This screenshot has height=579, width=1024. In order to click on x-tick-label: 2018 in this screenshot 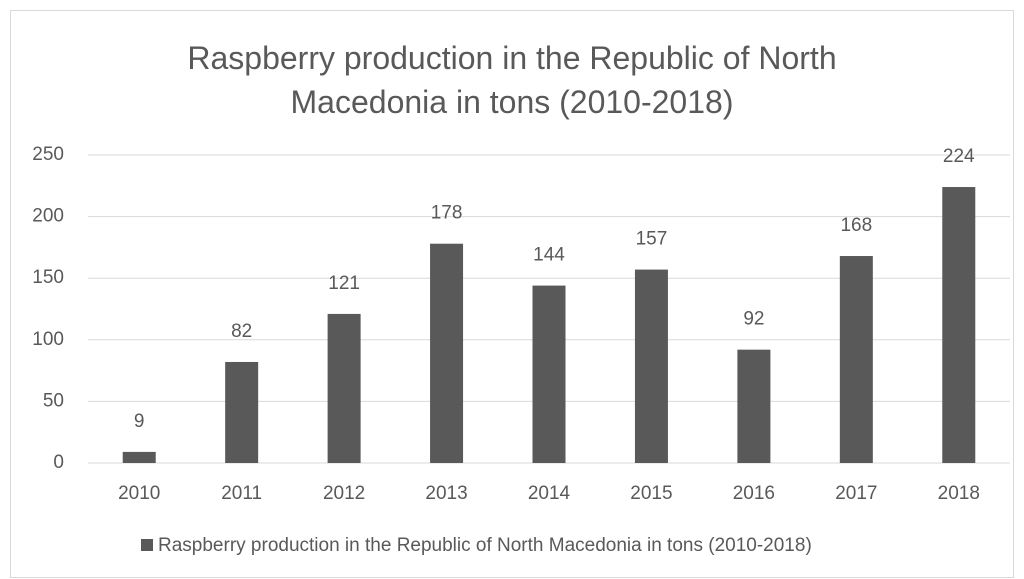, I will do `click(959, 493)`.